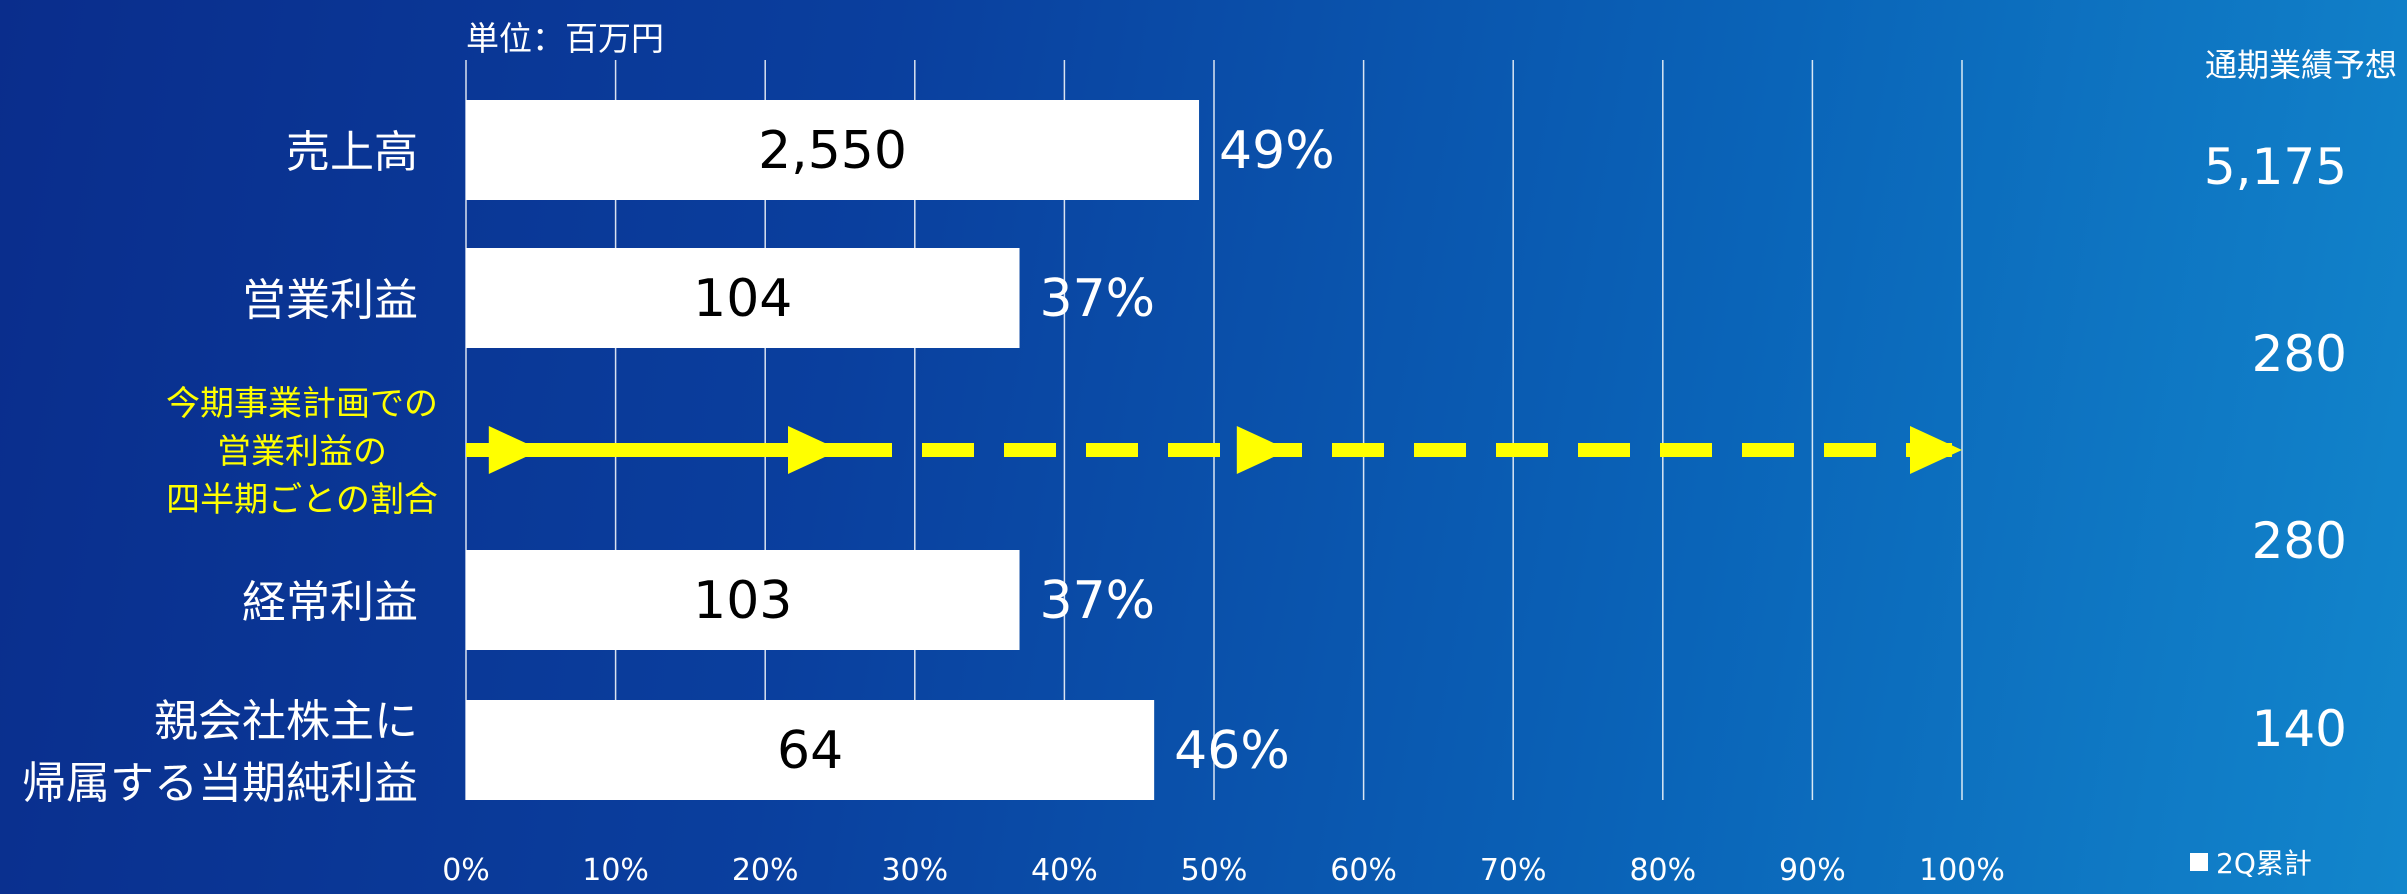 The width and height of the screenshot is (2407, 894). Describe the element at coordinates (1962, 870) in the screenshot. I see `x-tick-label: 100%` at that location.